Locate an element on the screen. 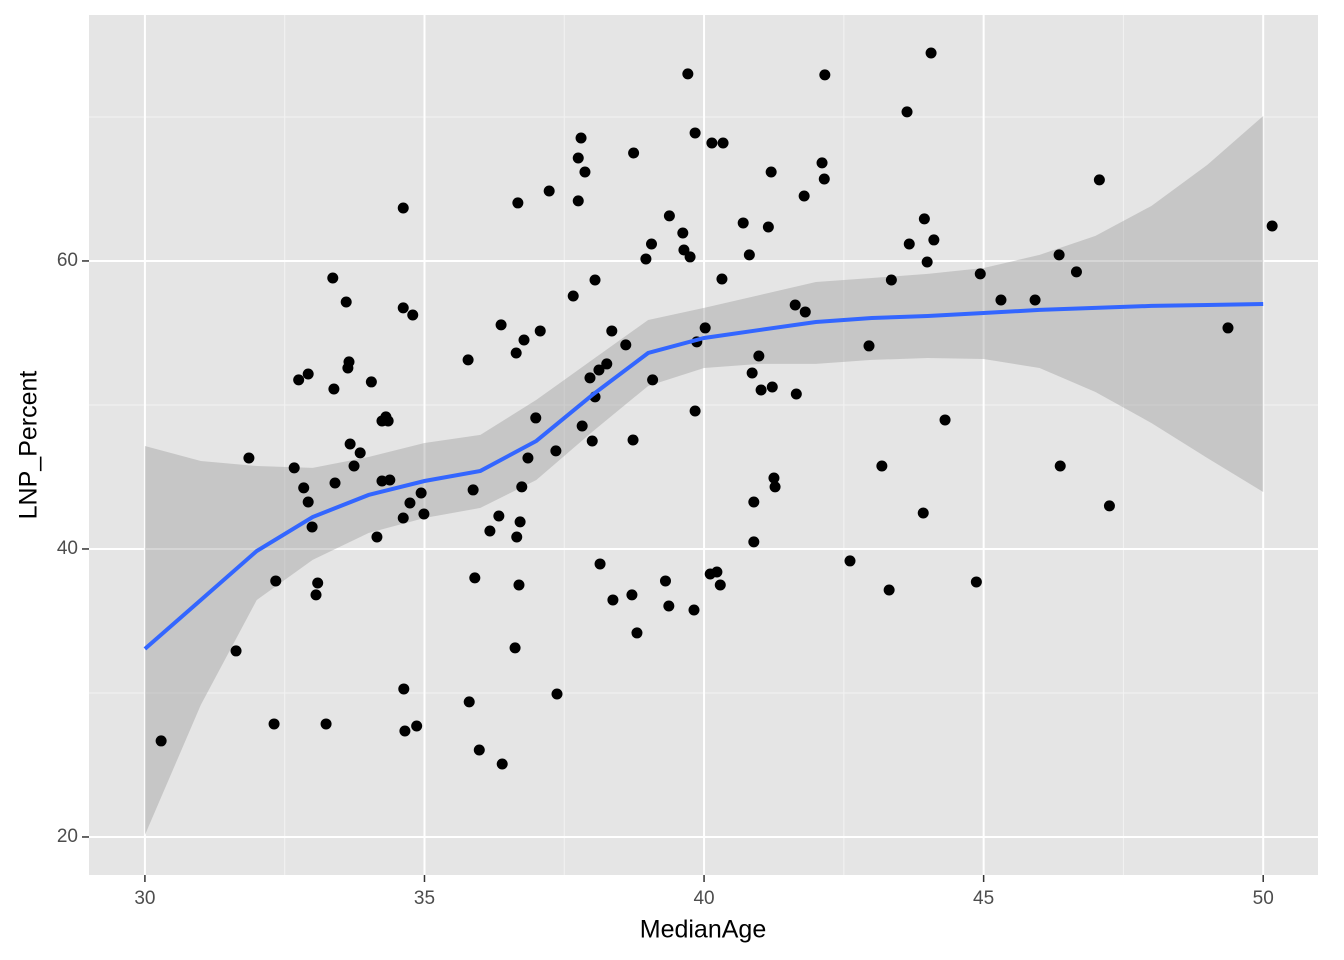 The width and height of the screenshot is (1344, 960). y-tick-label: 40 is located at coordinates (67, 548).